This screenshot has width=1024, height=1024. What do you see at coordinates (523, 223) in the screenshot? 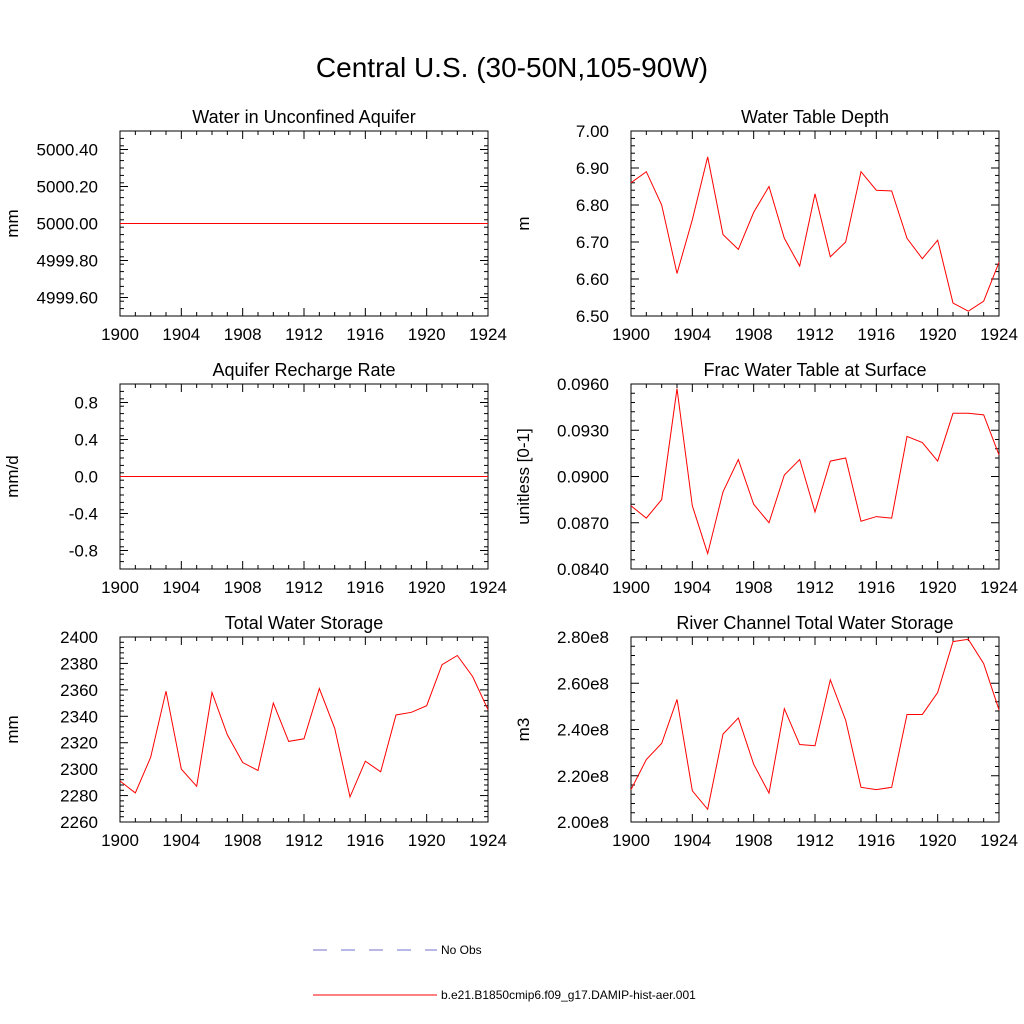
I see `y-axis-label: m` at bounding box center [523, 223].